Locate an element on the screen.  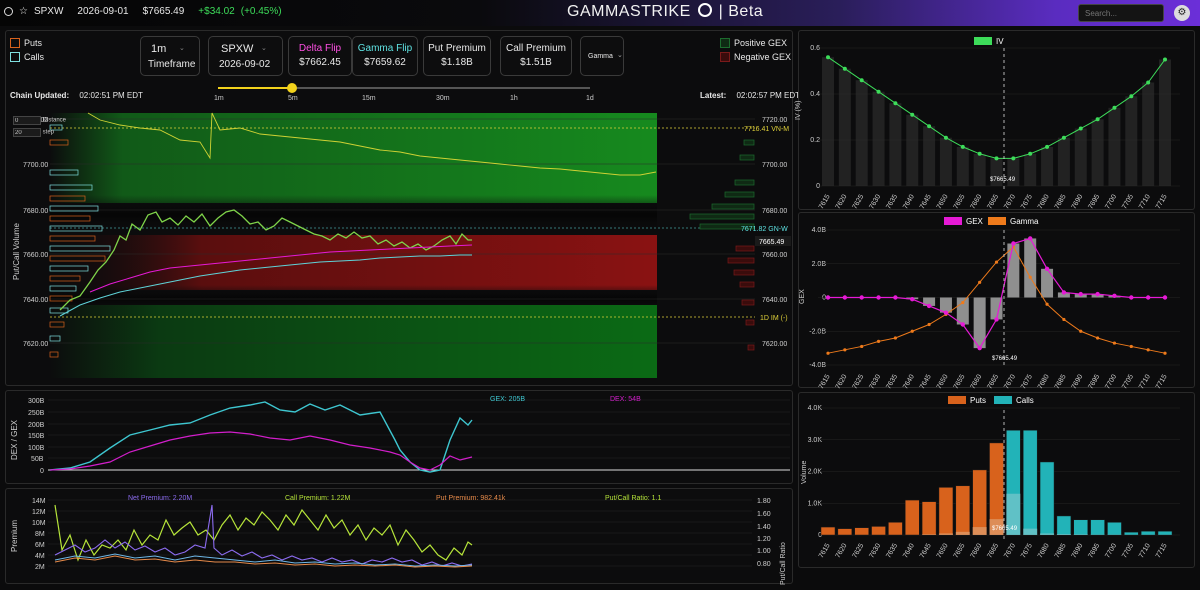
step-control: step is located at coordinates (33, 132).